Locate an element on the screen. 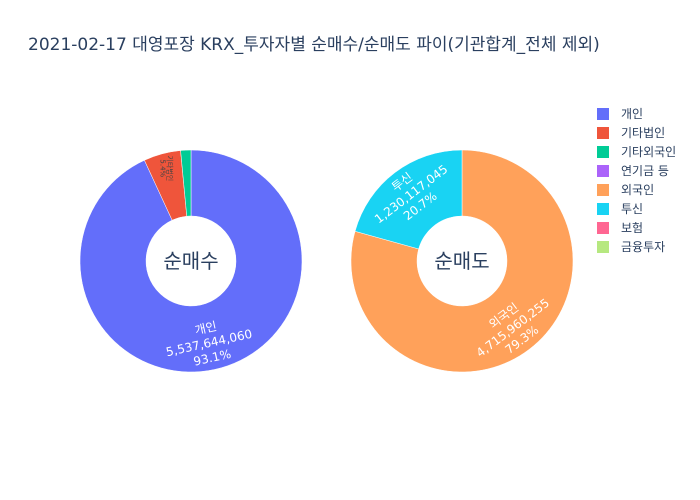  legend-label: 외국인 is located at coordinates (637, 190).